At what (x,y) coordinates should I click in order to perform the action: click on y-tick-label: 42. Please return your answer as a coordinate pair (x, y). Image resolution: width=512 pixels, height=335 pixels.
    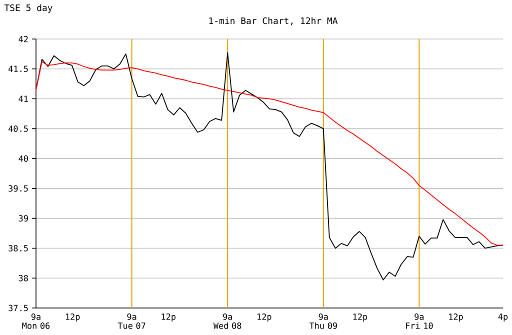
    Looking at the image, I should click on (23, 39).